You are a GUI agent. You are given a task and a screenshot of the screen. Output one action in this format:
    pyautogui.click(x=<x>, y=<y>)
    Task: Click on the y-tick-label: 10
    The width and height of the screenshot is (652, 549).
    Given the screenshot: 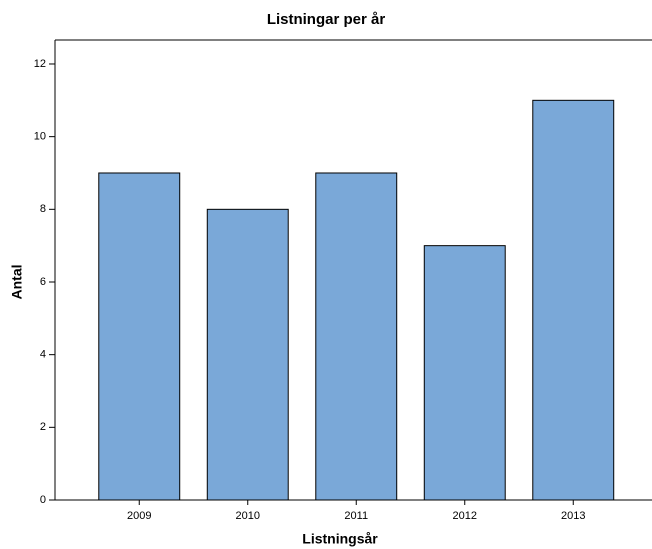 What is the action you would take?
    pyautogui.click(x=40, y=137)
    